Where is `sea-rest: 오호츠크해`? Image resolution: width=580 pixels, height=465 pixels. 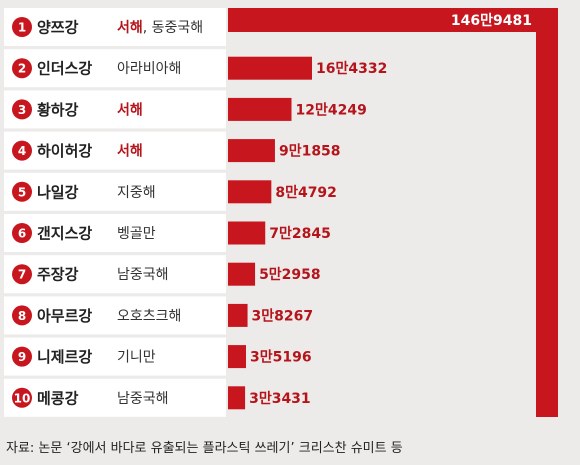 sea-rest: 오호츠크해 is located at coordinates (149, 316).